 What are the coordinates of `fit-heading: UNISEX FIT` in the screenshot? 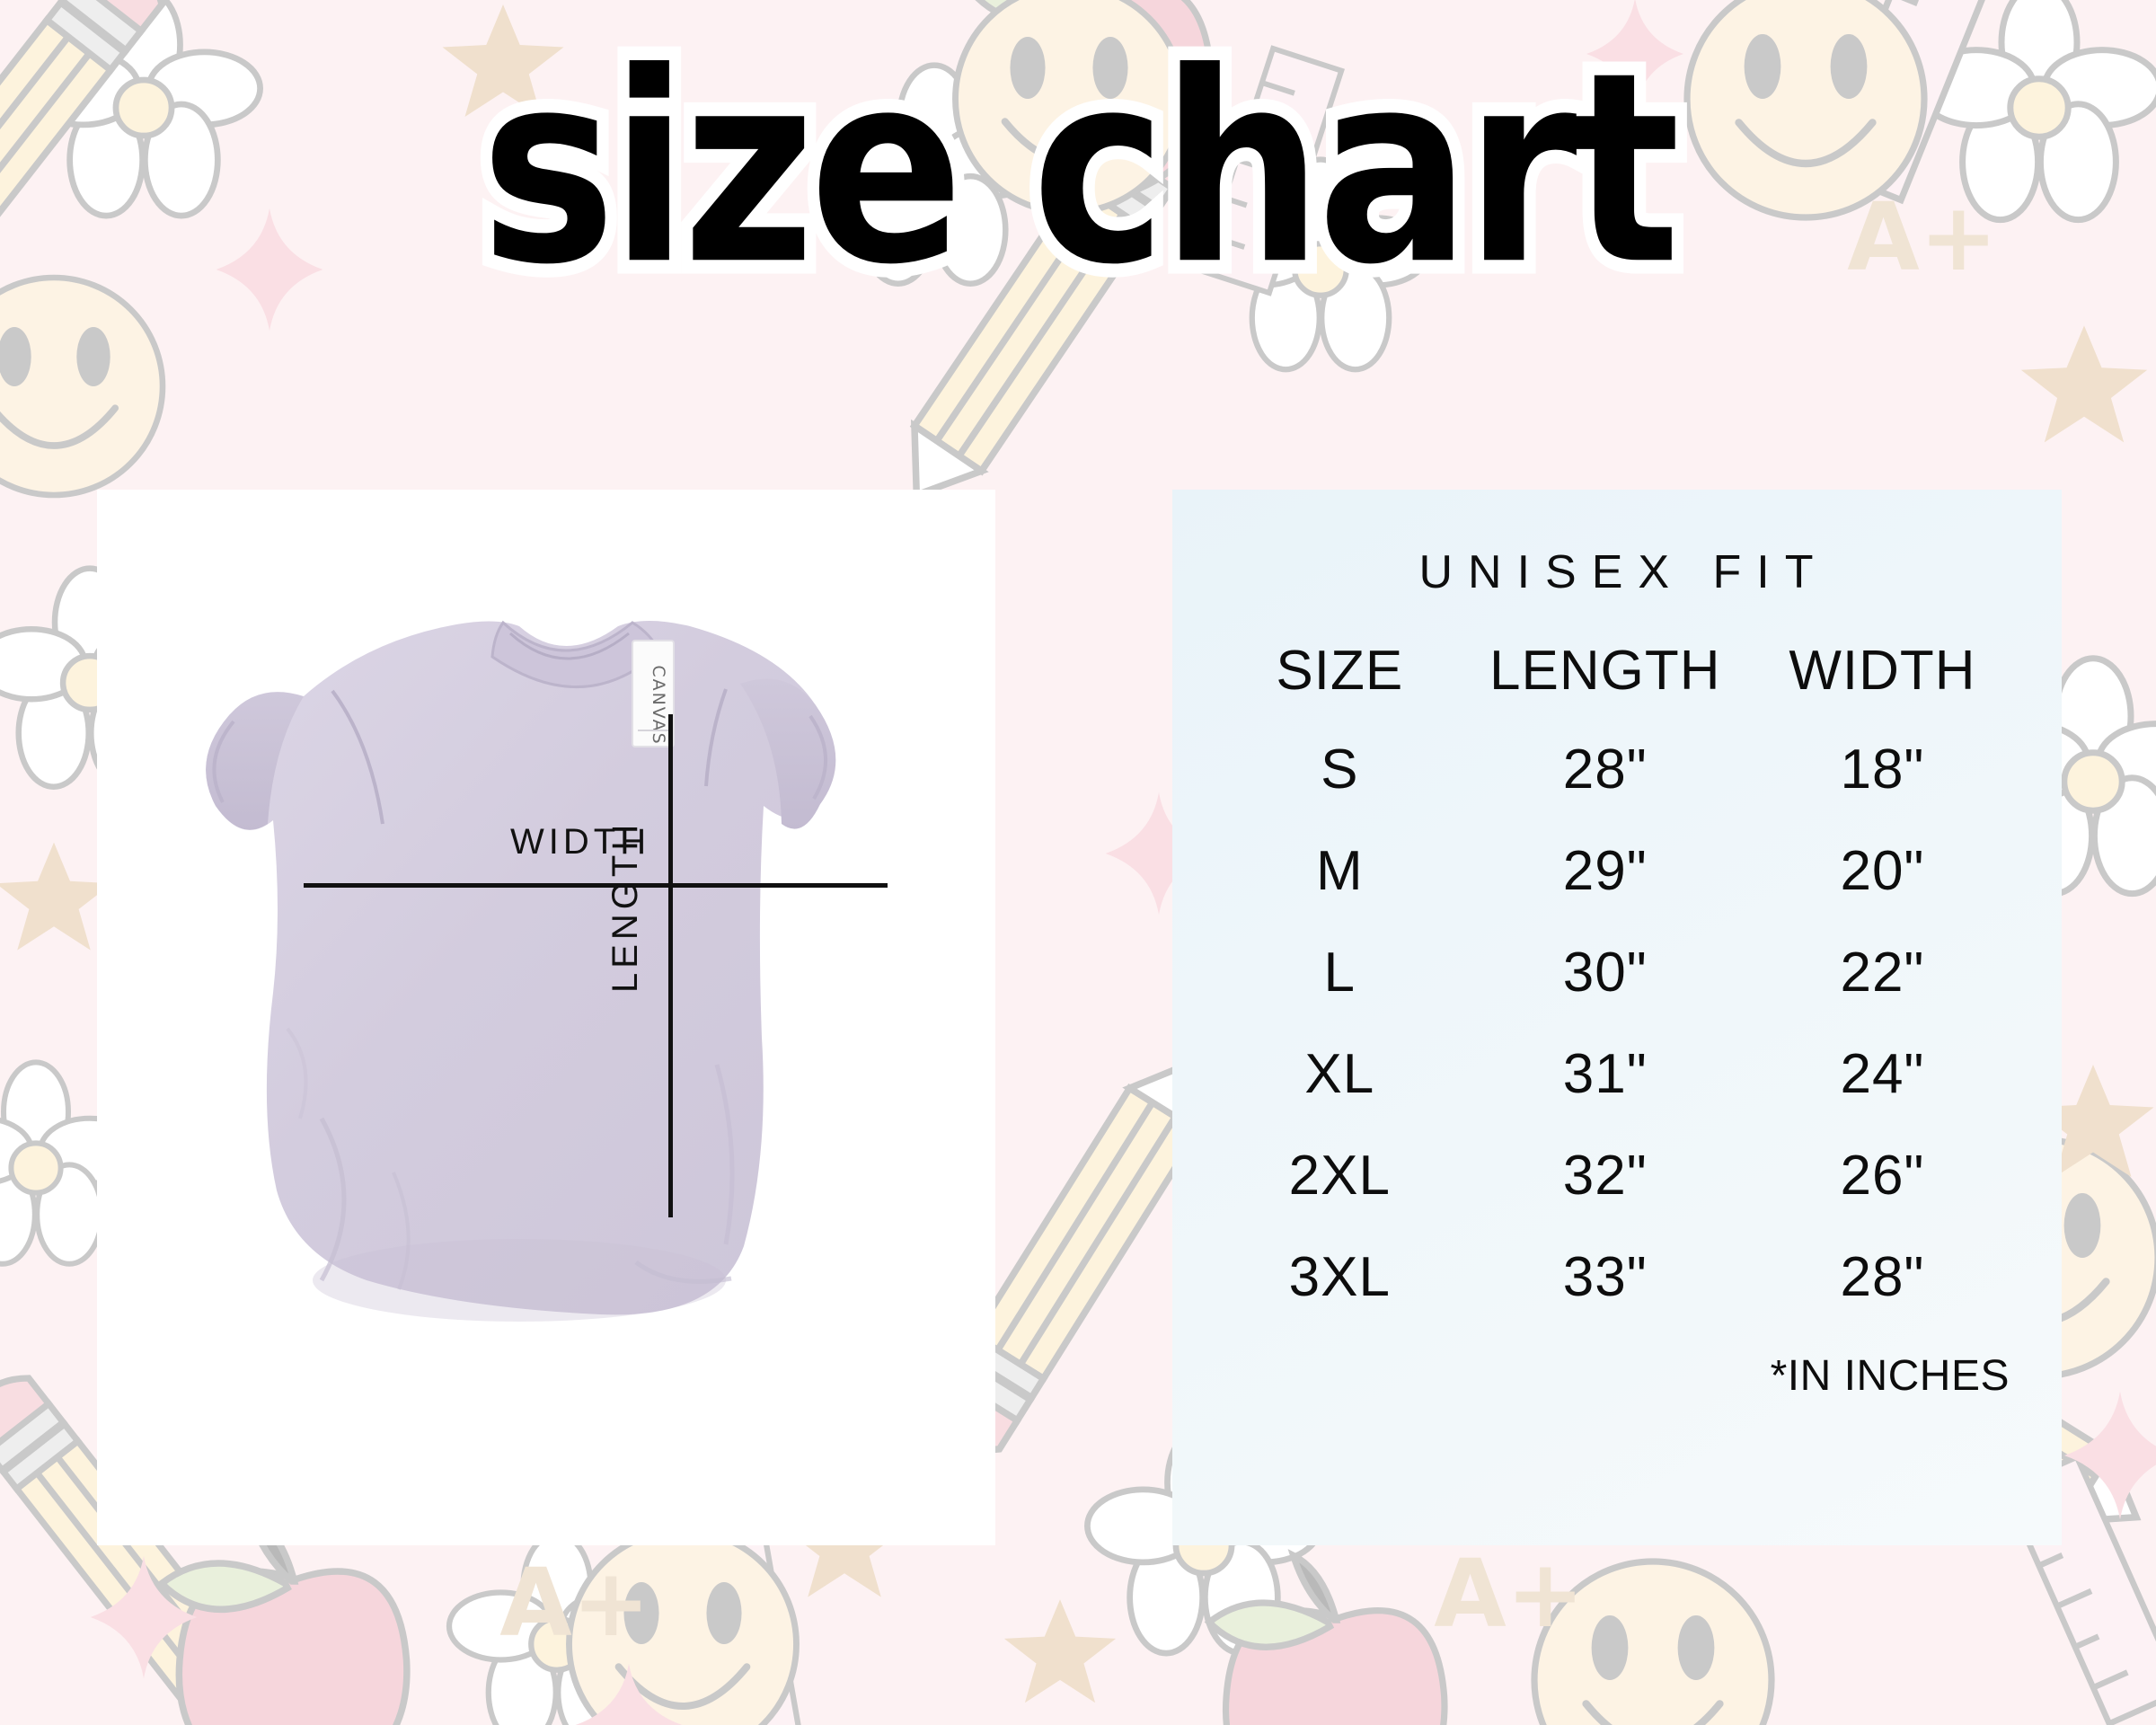 It's located at (1624, 572).